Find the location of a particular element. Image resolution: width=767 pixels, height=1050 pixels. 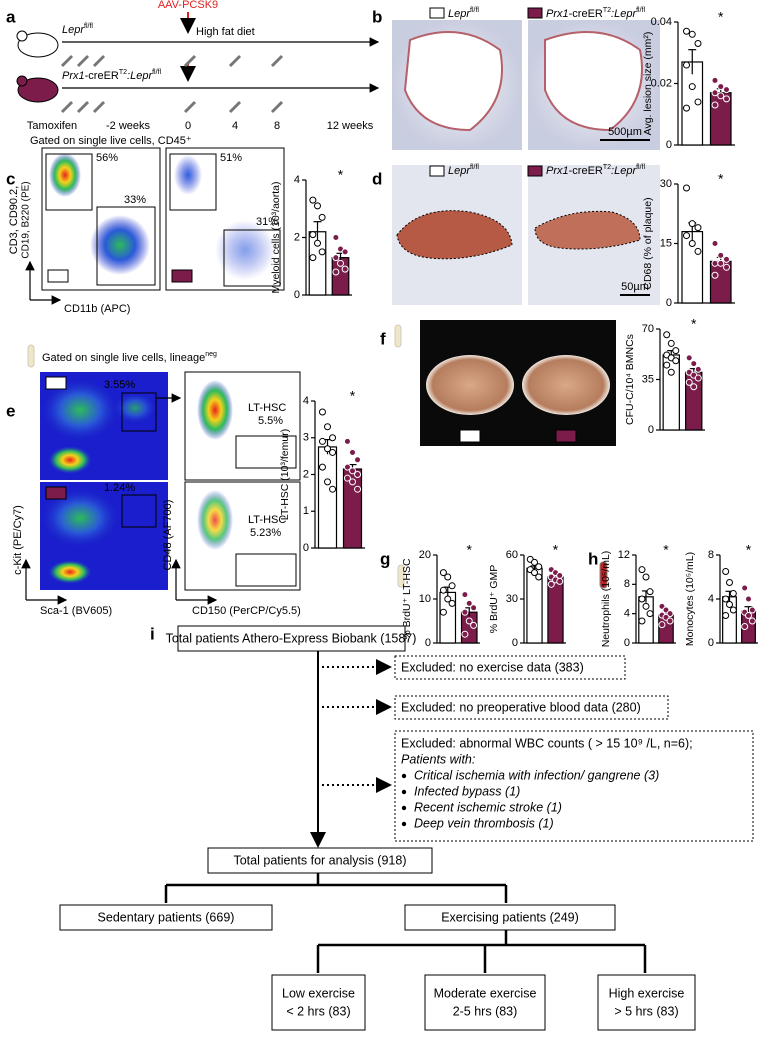

y-tick-label: 8 is located at coordinates (627, 584).